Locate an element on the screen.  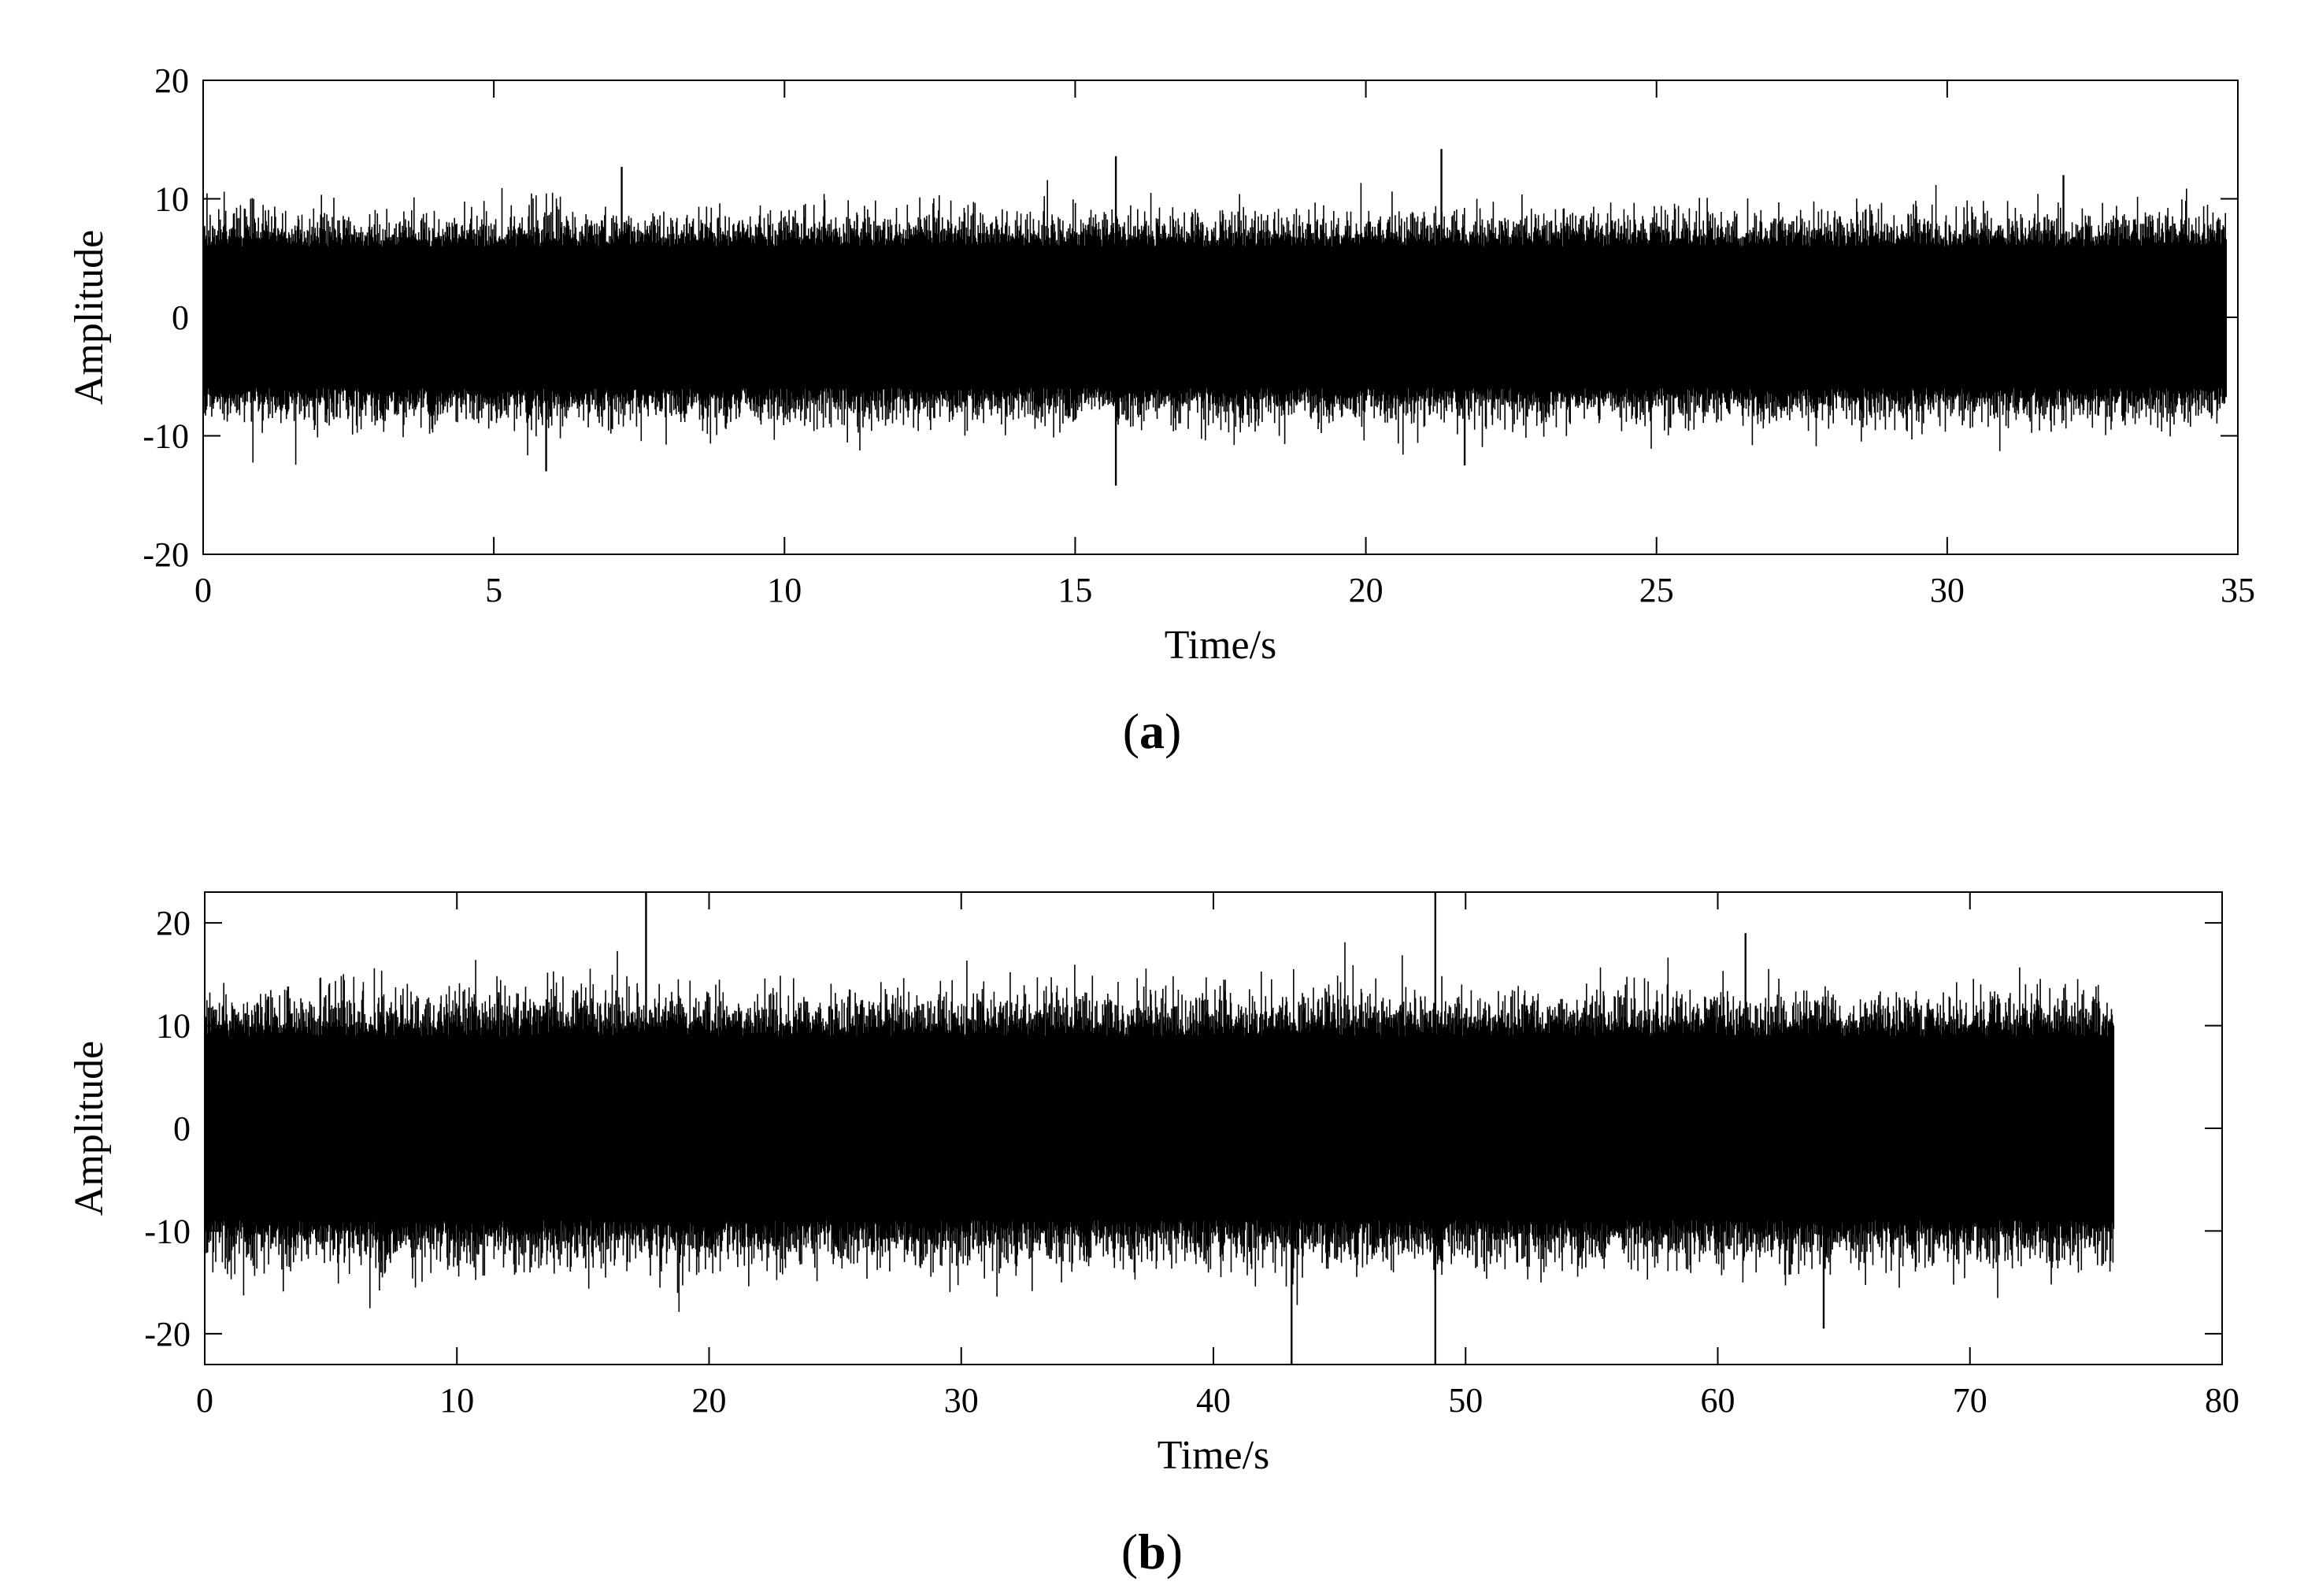
panel-a-caption: (a) is located at coordinates (1152, 731).